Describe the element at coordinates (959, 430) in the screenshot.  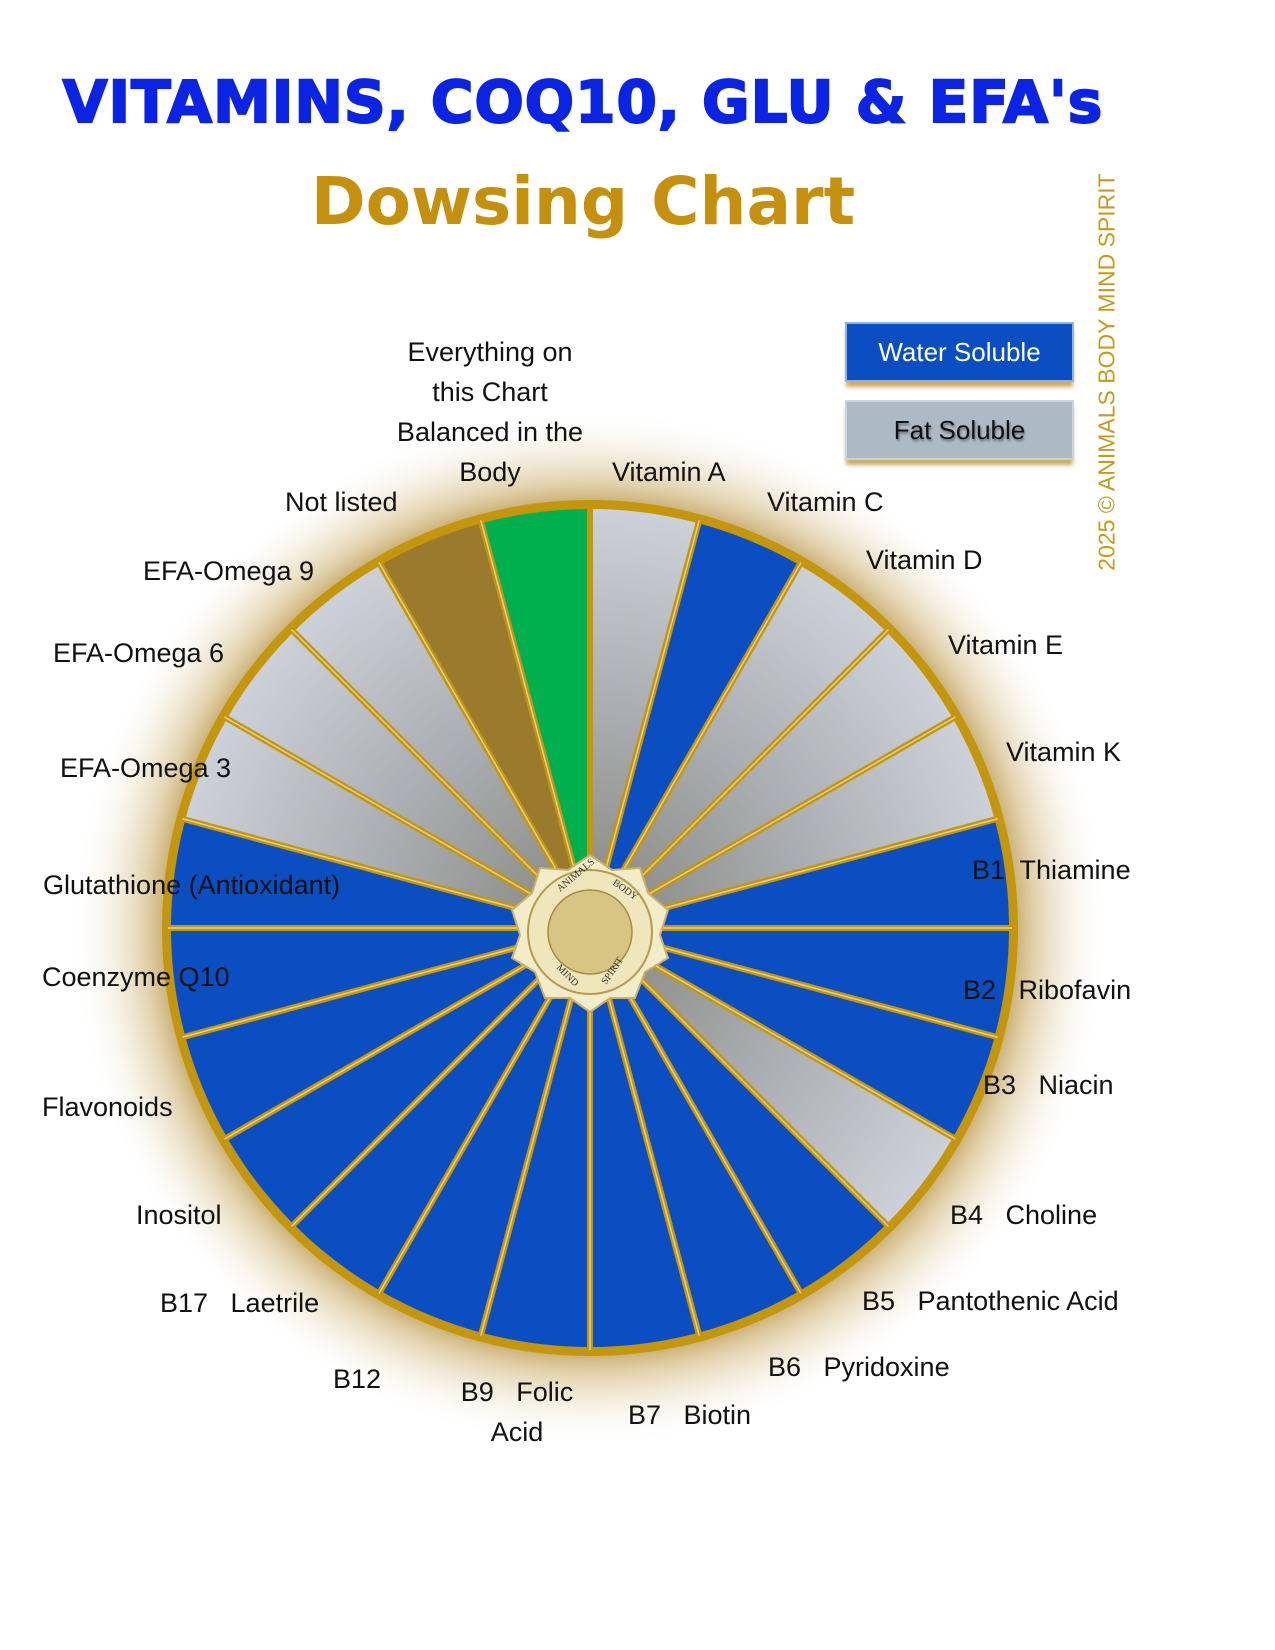
I see `legend-fat-soluble: Fat Soluble` at that location.